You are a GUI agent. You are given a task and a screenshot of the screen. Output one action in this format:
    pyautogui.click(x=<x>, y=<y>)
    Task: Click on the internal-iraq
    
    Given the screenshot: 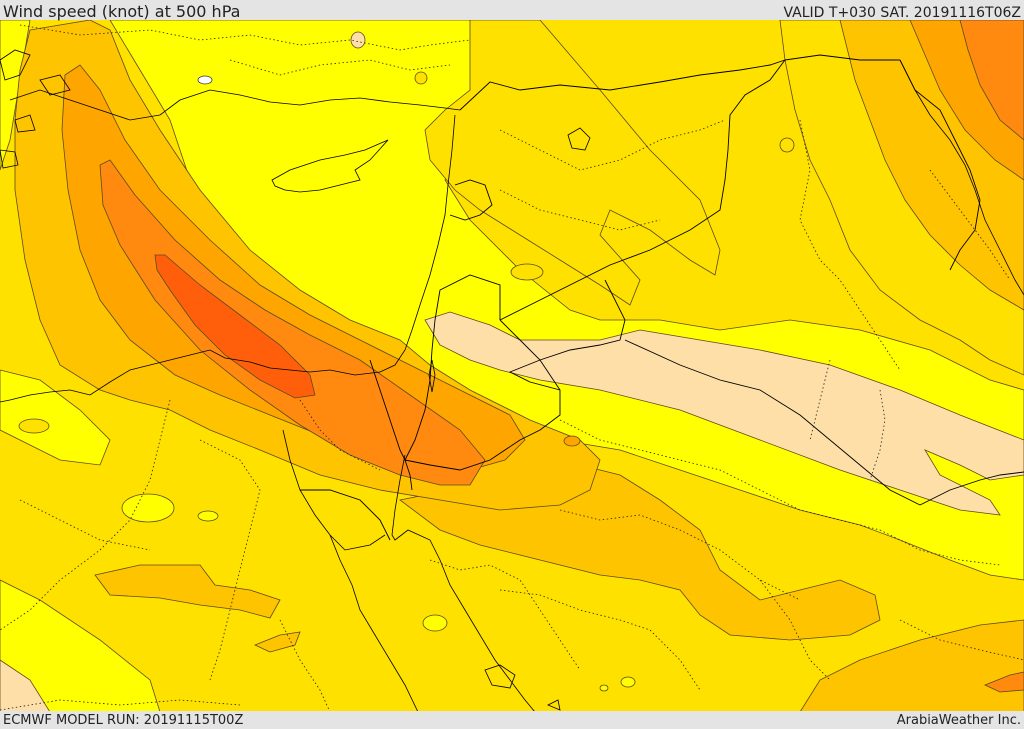 What is the action you would take?
    pyautogui.click(x=850, y=245)
    